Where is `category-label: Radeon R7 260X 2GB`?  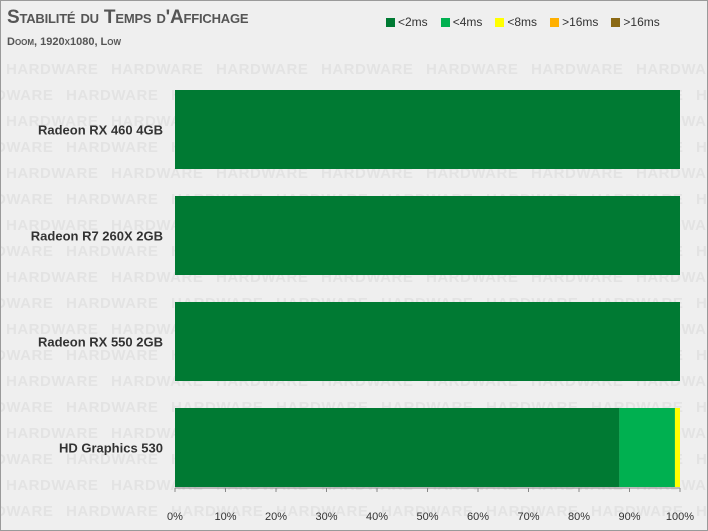 category-label: Radeon R7 260X 2GB is located at coordinates (97, 236).